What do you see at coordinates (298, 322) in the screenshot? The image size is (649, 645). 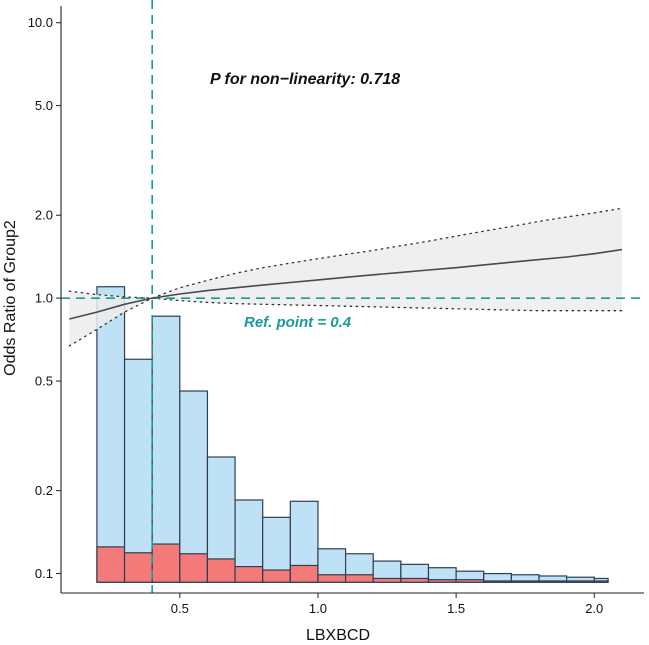 I see `ref-point-annotation: Ref. point = 0.4` at bounding box center [298, 322].